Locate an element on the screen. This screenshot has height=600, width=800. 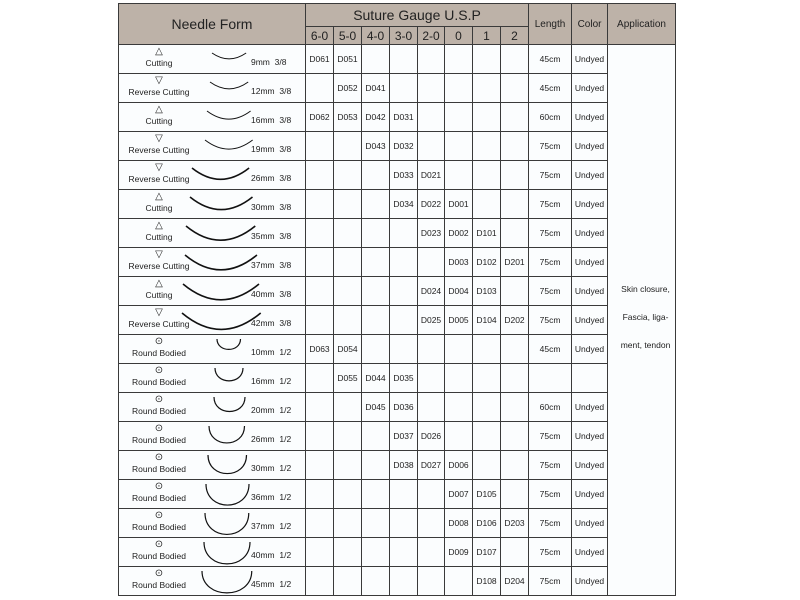
product-code-cell: D041 is located at coordinates (375, 88).